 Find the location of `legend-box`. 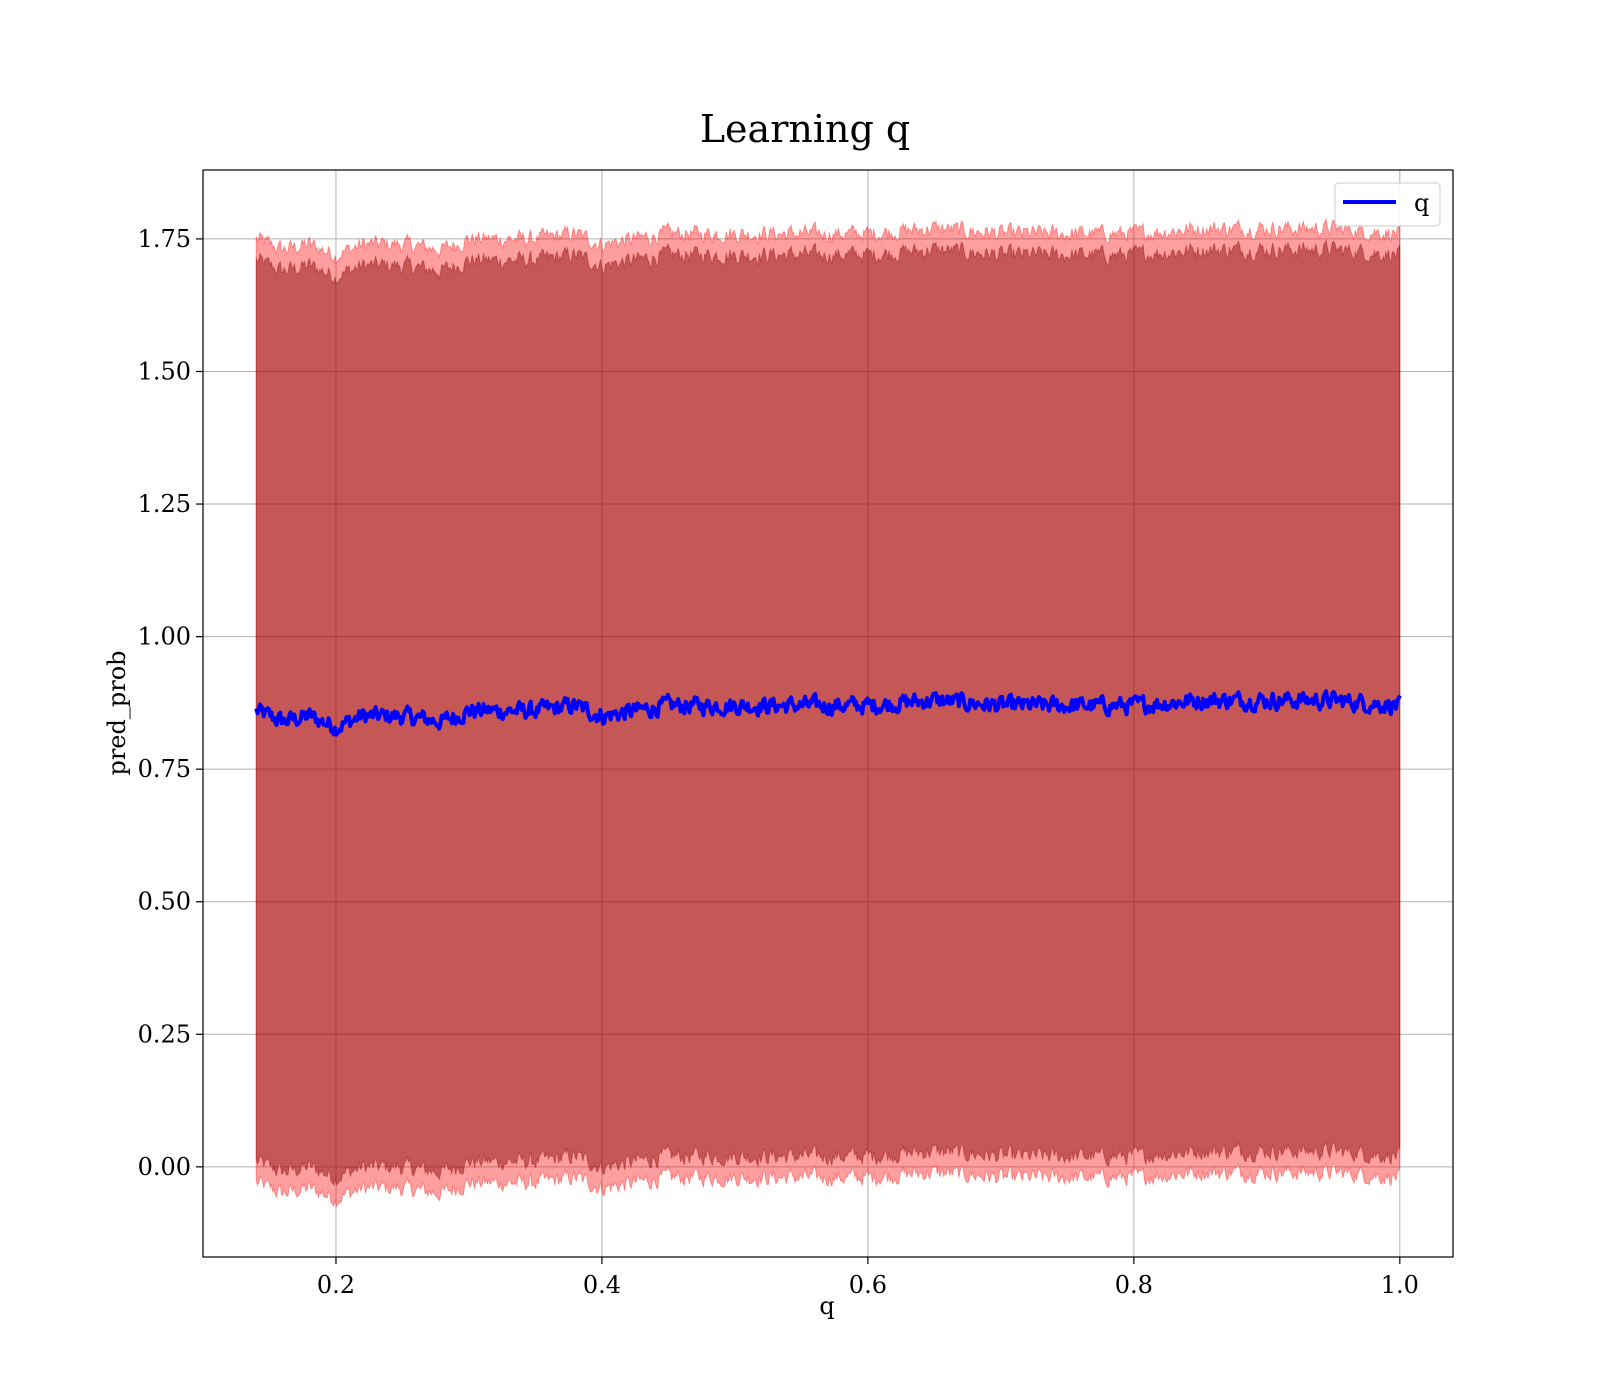

legend-box is located at coordinates (1387, 204).